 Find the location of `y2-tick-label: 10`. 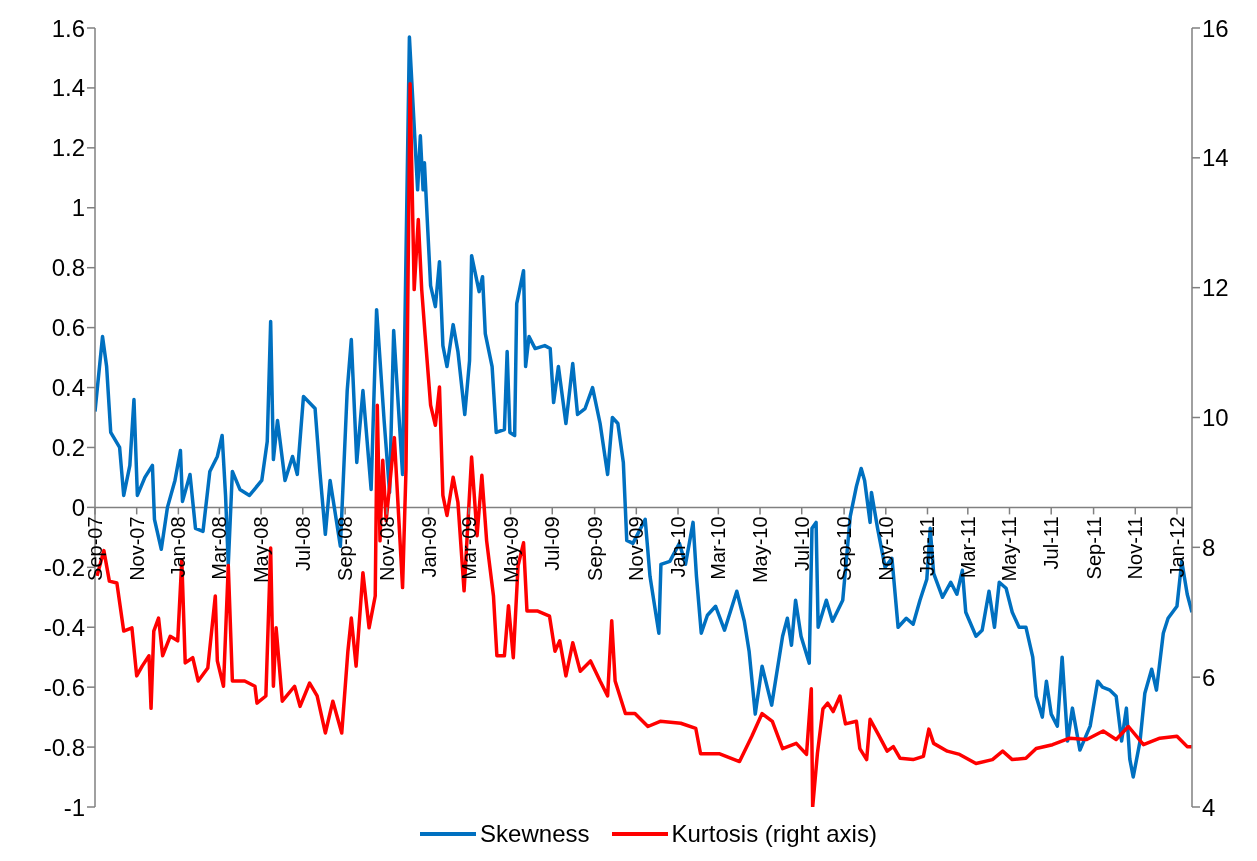

y2-tick-label: 10 is located at coordinates (1215, 418).